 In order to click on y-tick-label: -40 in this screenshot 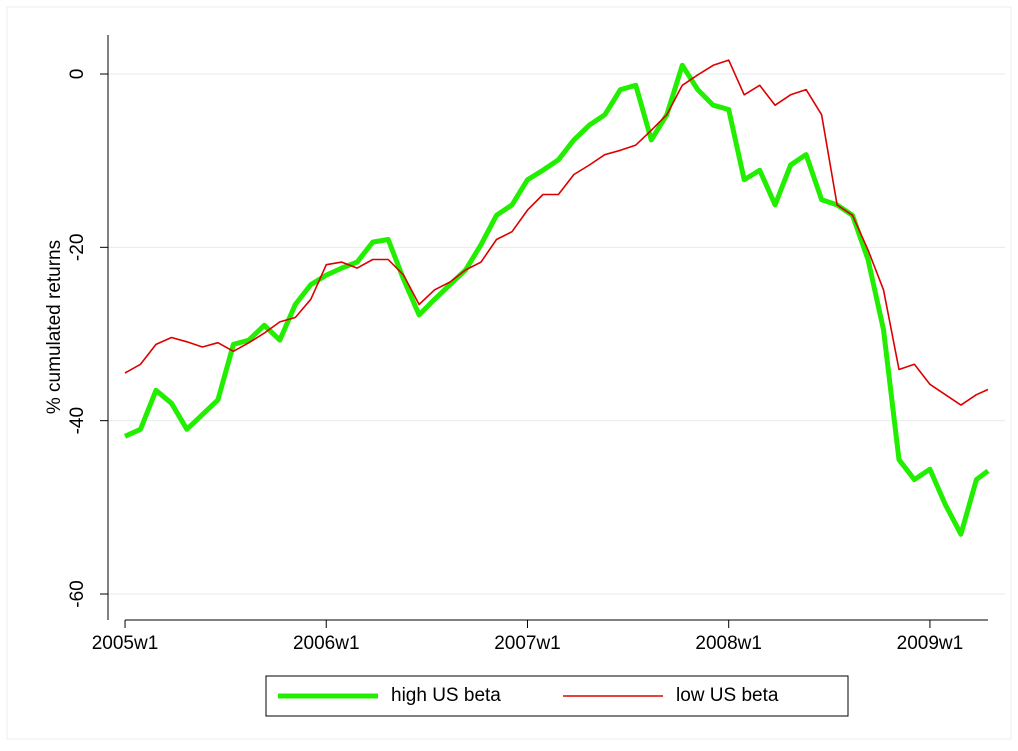, I will do `click(77, 420)`.